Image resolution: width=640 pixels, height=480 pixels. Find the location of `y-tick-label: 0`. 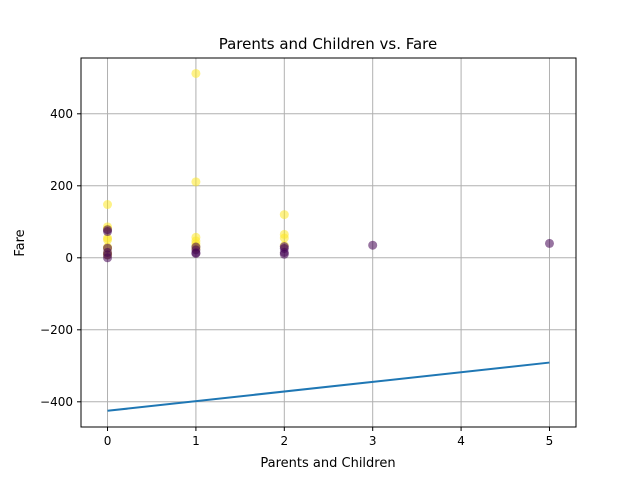

y-tick-label: 0 is located at coordinates (69, 258).